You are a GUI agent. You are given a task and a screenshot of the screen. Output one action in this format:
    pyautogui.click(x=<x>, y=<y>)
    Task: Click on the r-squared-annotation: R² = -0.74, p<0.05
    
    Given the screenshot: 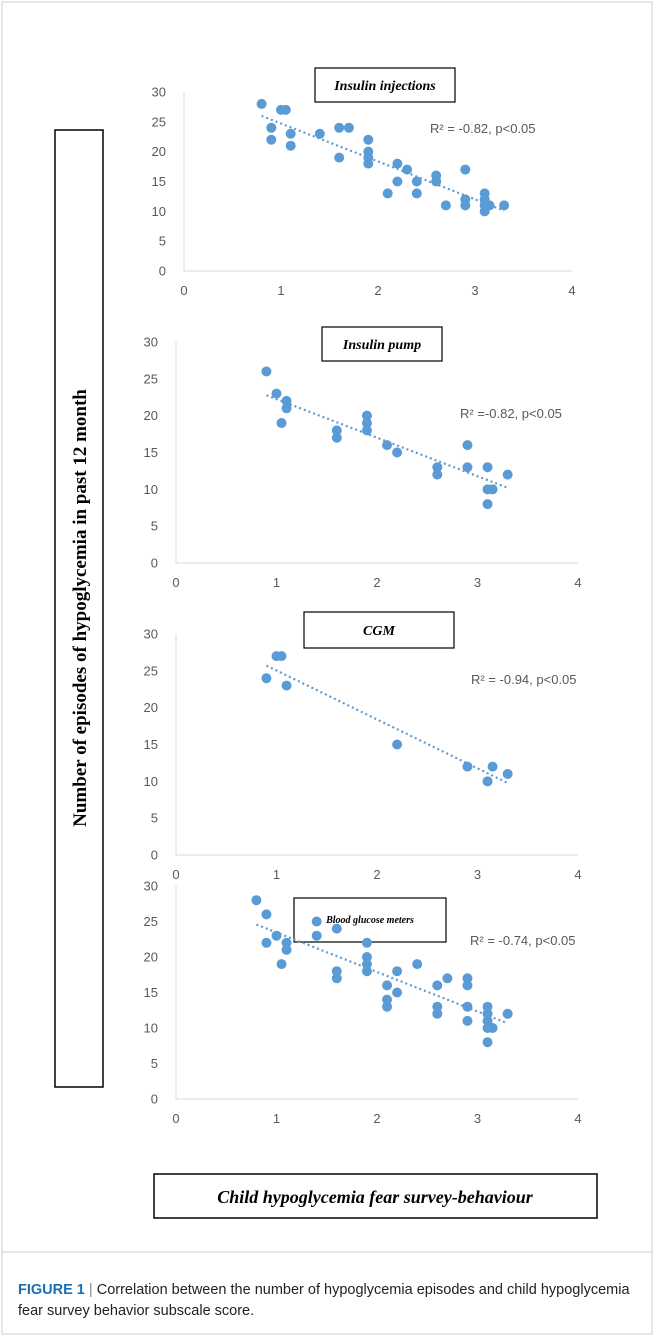 What is the action you would take?
    pyautogui.click(x=523, y=940)
    